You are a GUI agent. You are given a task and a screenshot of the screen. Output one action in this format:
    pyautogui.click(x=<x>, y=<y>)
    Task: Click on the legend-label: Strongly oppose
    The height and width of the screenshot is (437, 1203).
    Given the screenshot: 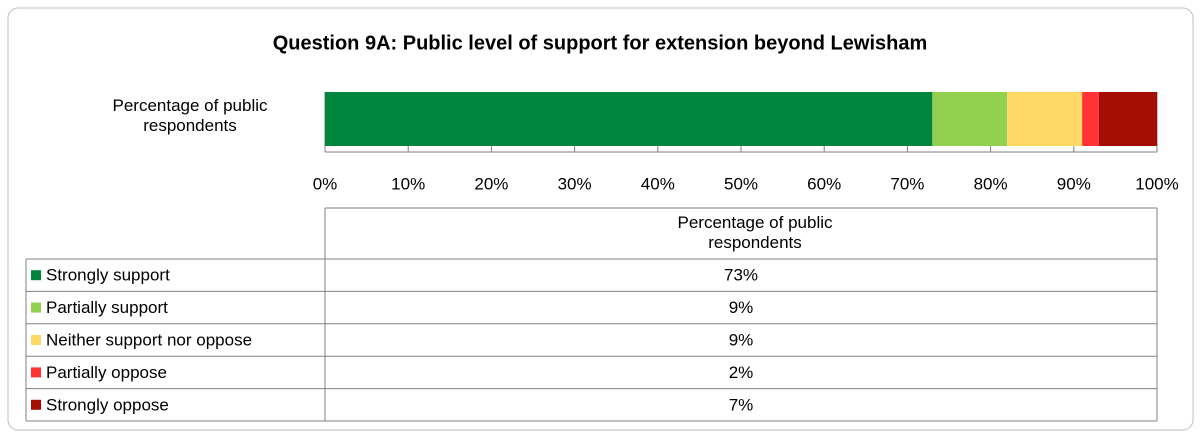 What is the action you would take?
    pyautogui.click(x=107, y=404)
    